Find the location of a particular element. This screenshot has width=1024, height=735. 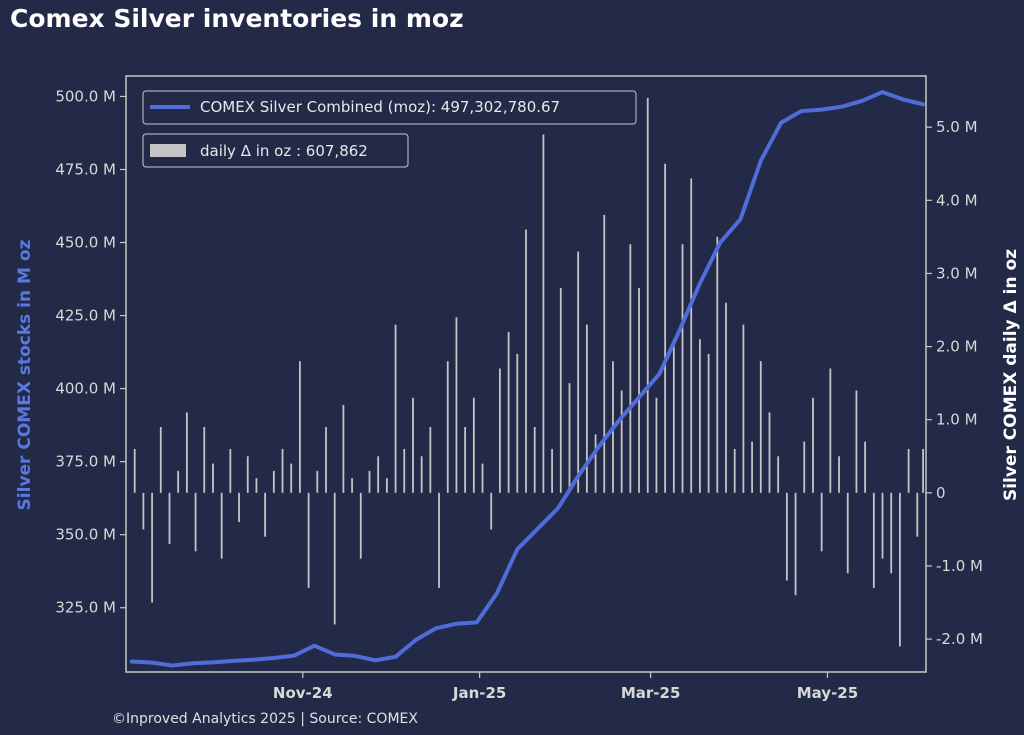

x-tick-label: Nov-24 is located at coordinates (303, 693).